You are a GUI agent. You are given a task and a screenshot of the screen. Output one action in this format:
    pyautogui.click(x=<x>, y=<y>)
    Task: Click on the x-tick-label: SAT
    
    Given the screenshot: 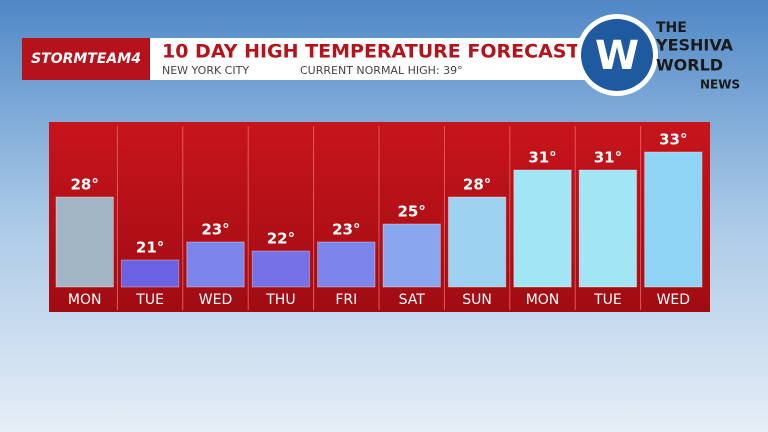 What is the action you would take?
    pyautogui.click(x=412, y=300)
    